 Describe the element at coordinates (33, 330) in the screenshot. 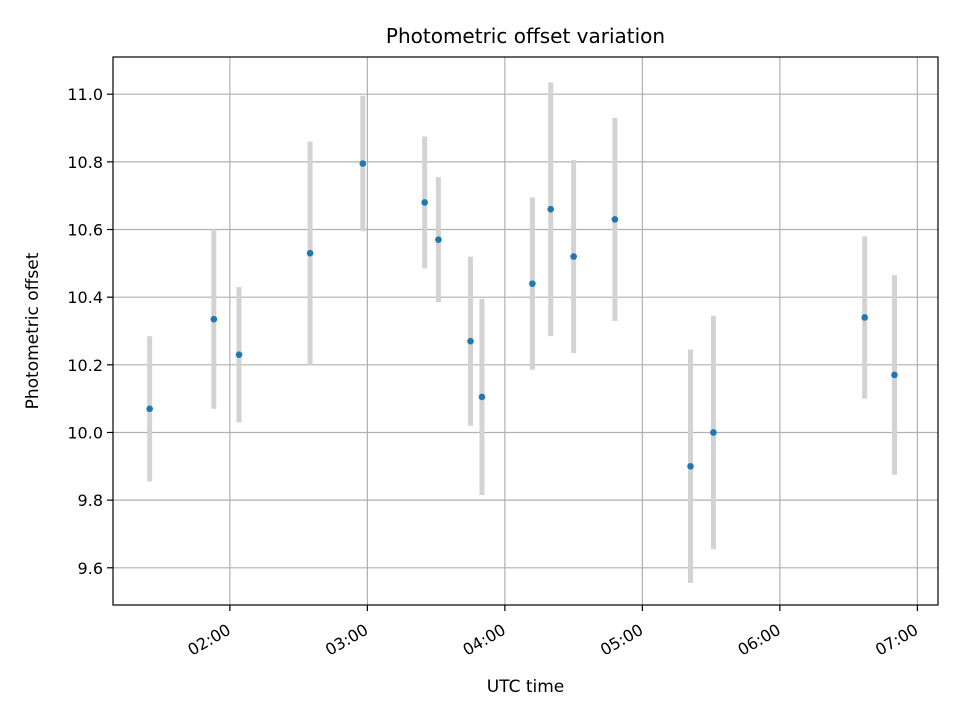

I see `y-axis-label: Photometric offset` at that location.